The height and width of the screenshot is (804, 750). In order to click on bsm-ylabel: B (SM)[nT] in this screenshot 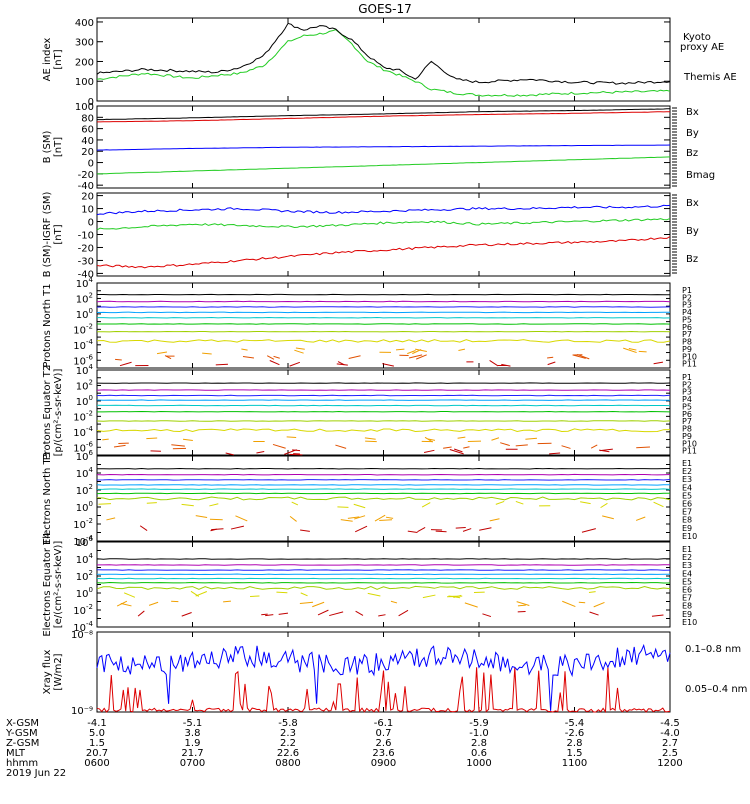, I will do `click(53, 146)`.